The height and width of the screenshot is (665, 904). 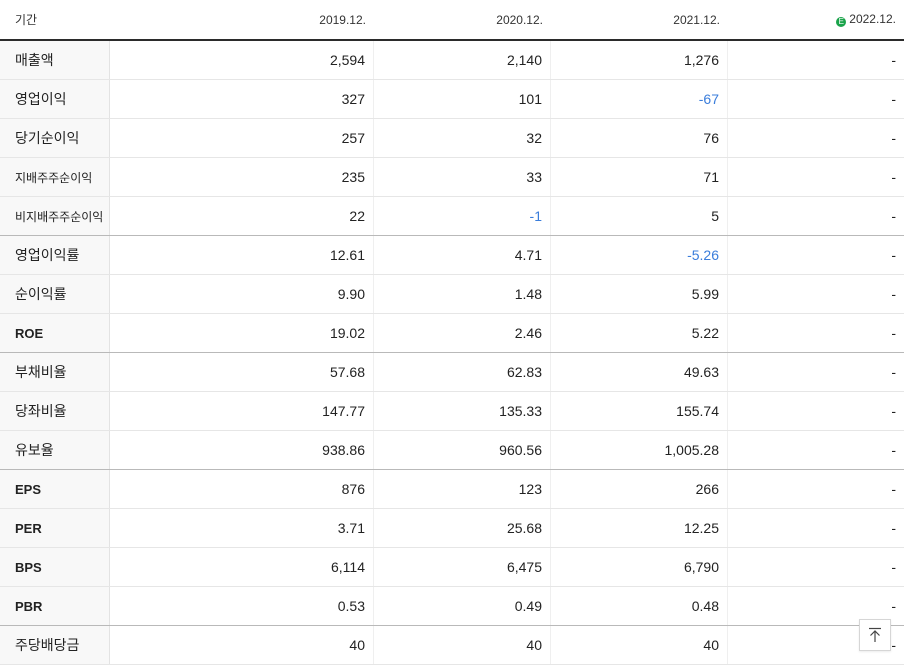 What do you see at coordinates (462, 99) in the screenshot?
I see `value-cell: 101` at bounding box center [462, 99].